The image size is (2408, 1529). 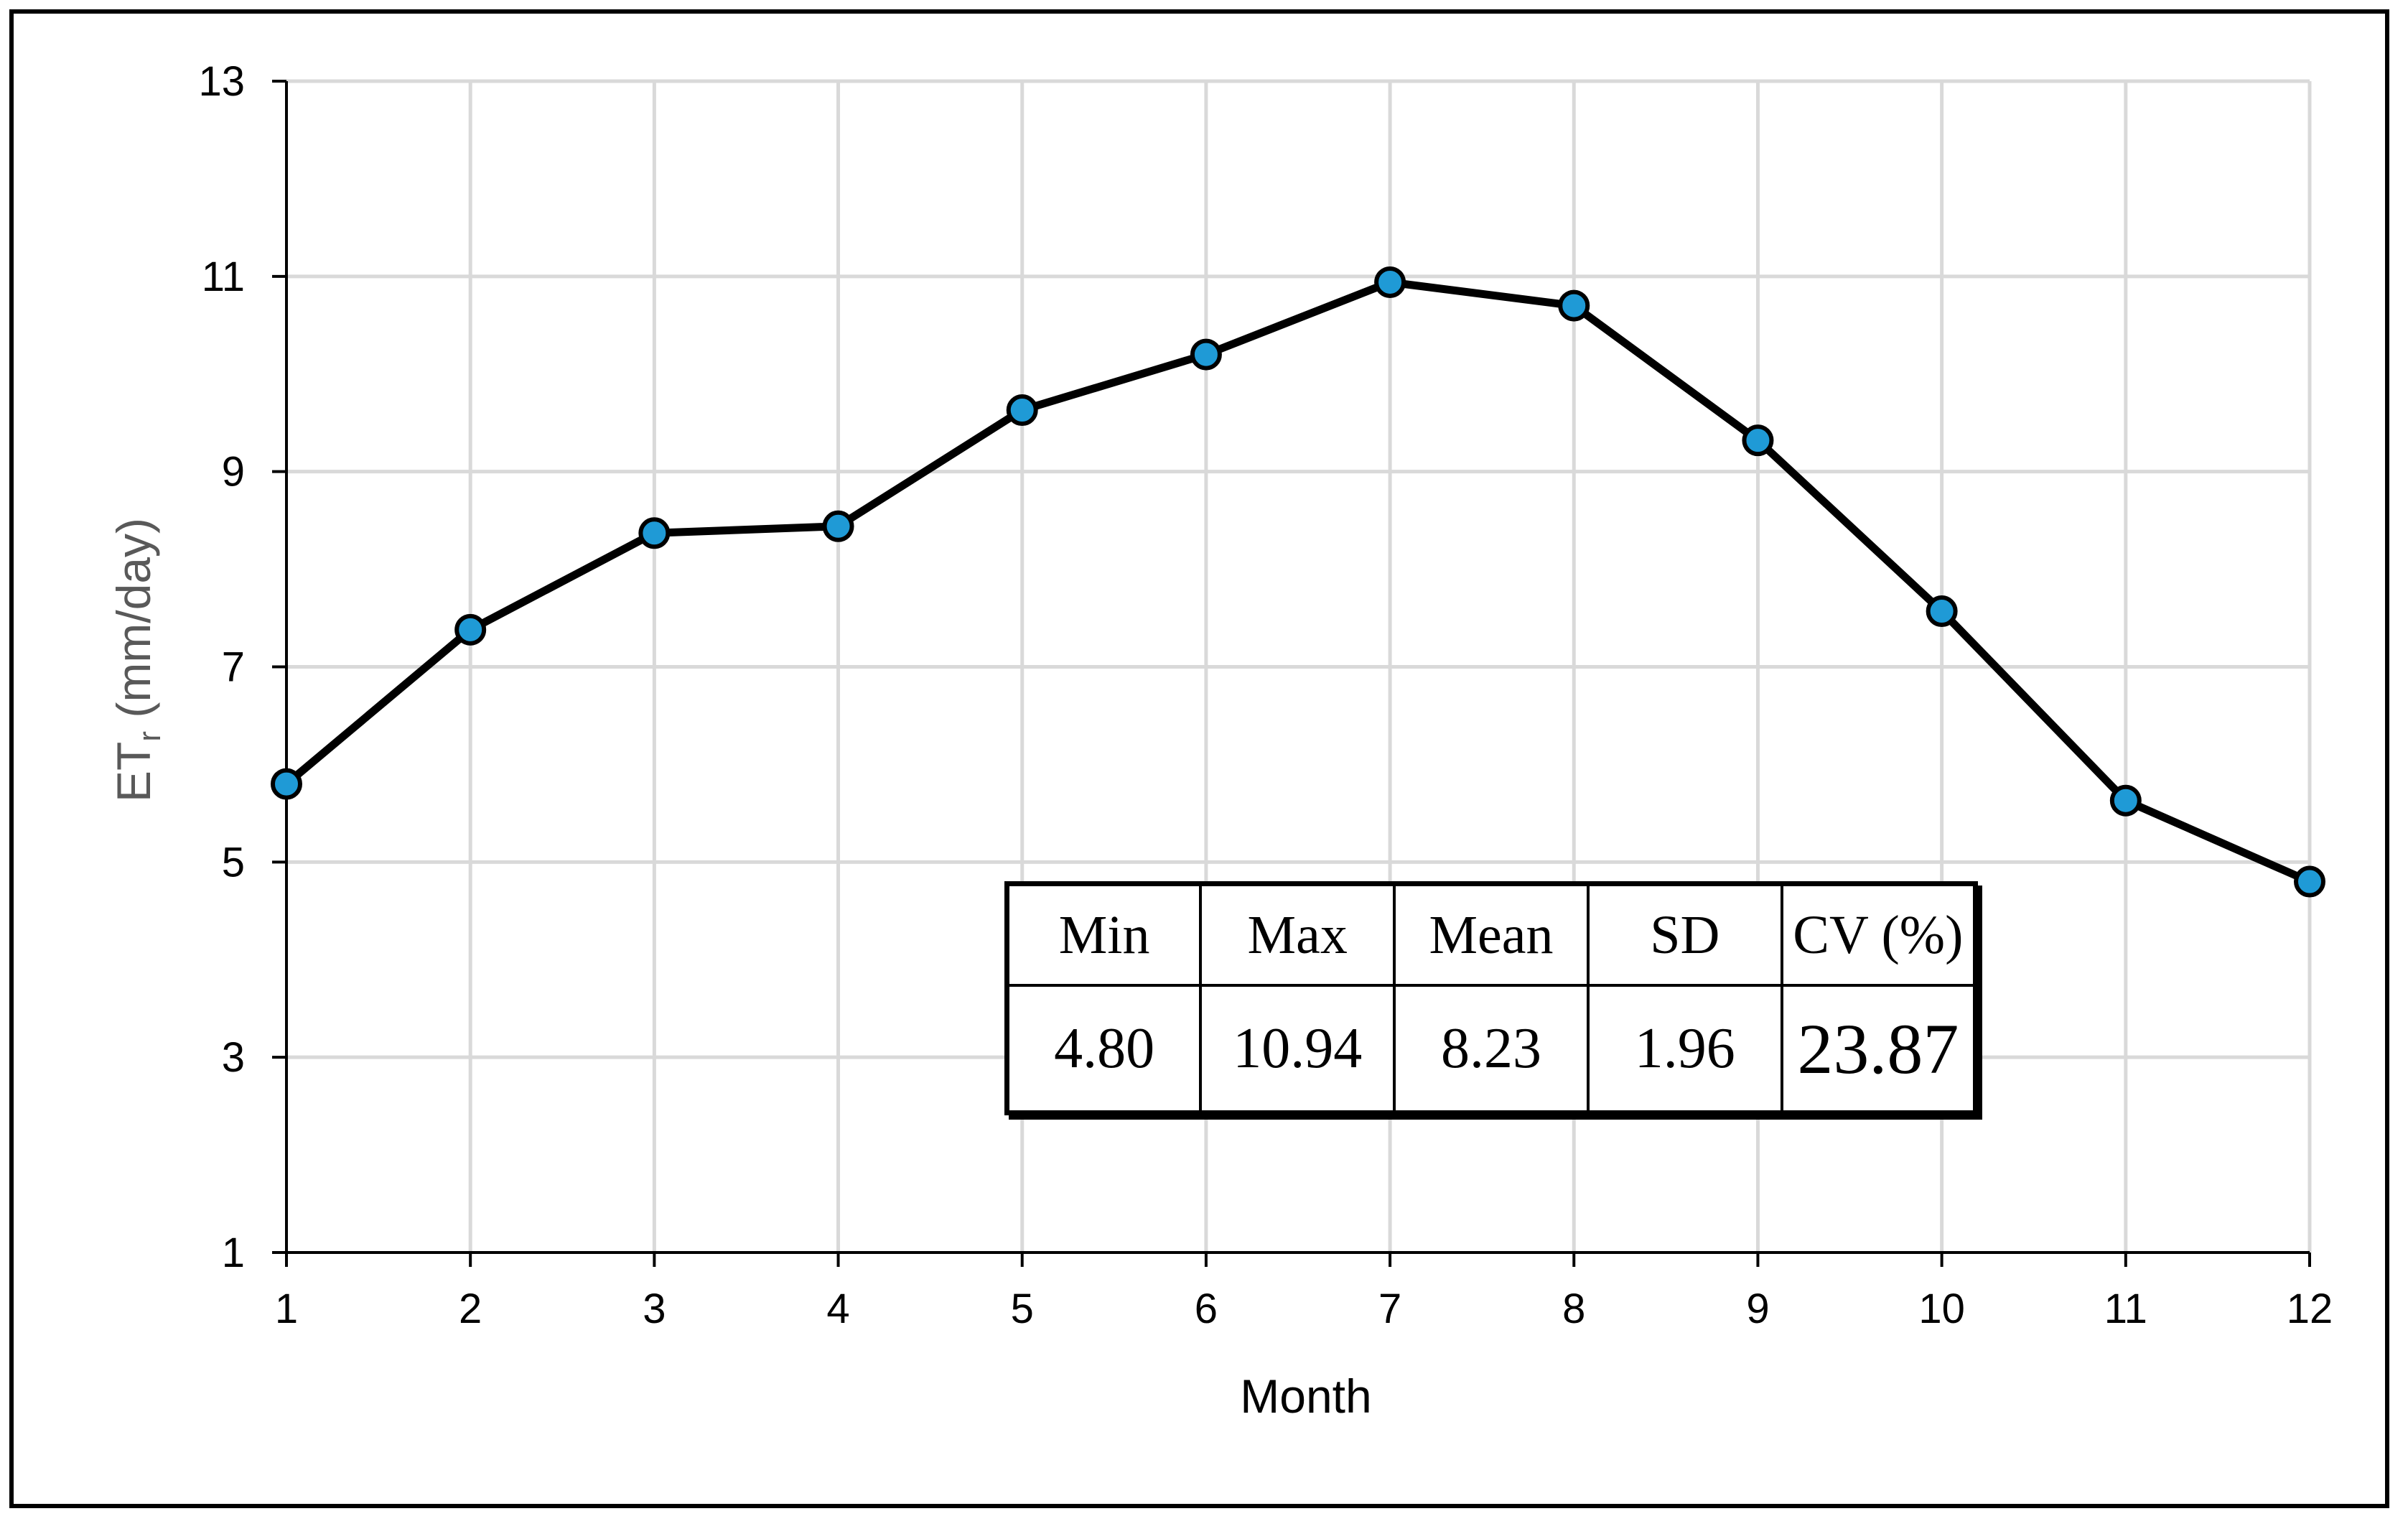 What do you see at coordinates (223, 277) in the screenshot?
I see `y-tick-label: 11` at bounding box center [223, 277].